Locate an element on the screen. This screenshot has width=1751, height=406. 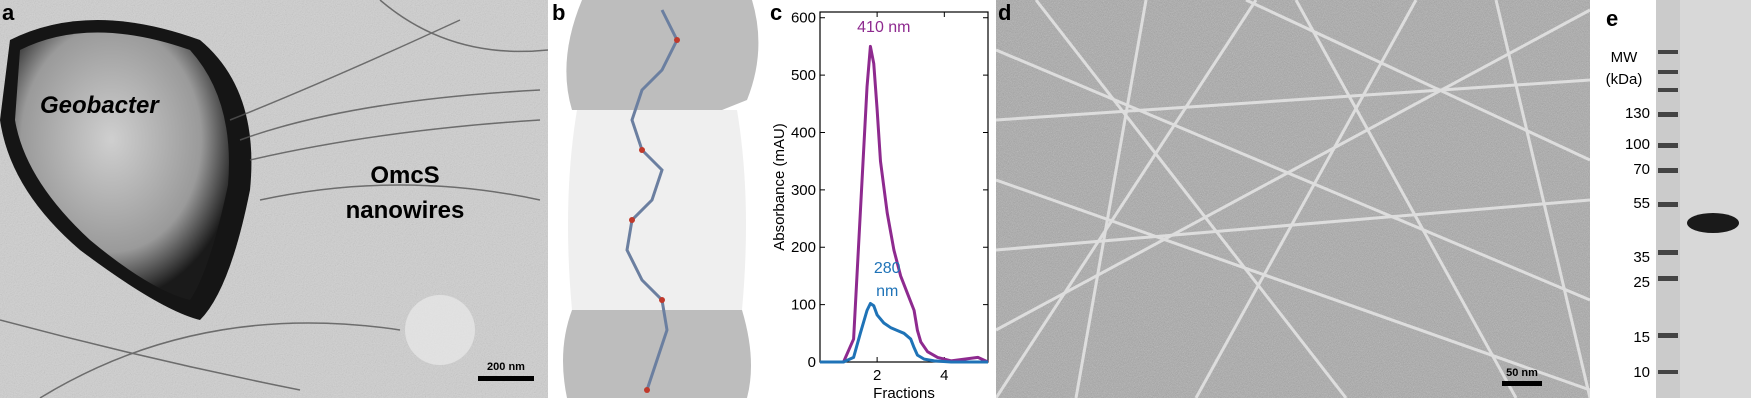
panel-label-e: e is located at coordinates (1612, 18).